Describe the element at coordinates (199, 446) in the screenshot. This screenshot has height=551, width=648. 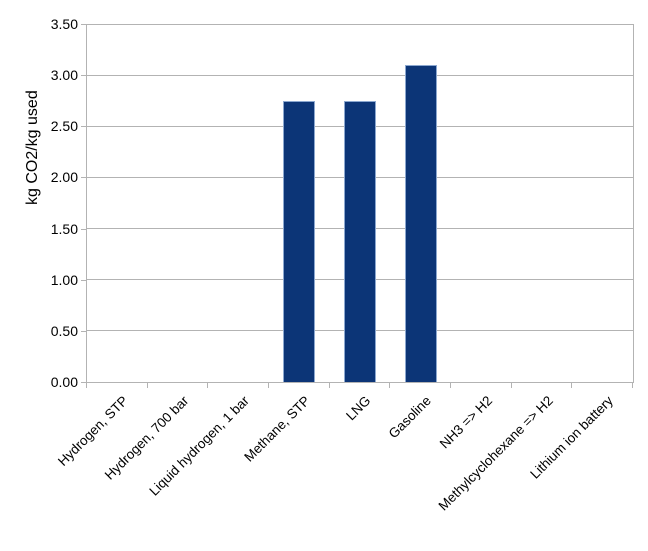
I see `x-tick-label: Liquid hydrogen, 1 bar` at that location.